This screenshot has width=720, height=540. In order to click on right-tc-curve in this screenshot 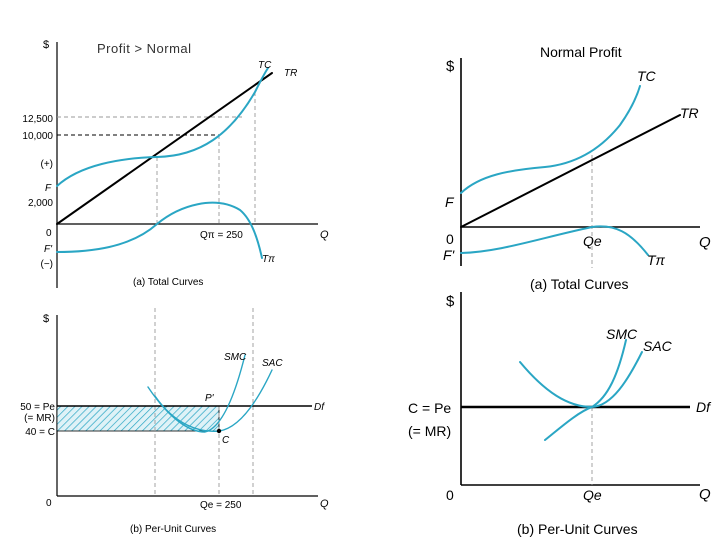, I will do `click(550, 139)`.